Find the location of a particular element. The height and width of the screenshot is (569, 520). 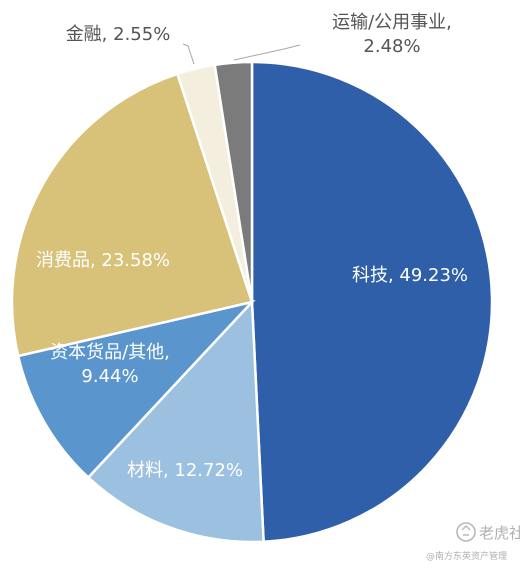

data-label-3-line-0: 消费品, 23.58% is located at coordinates (103, 260).